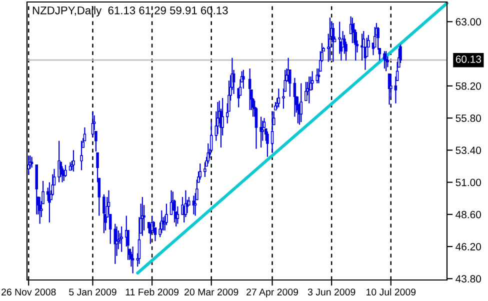 The width and height of the screenshot is (488, 301). Describe the element at coordinates (468, 150) in the screenshot. I see `y-tick-label: 53.40` at that location.